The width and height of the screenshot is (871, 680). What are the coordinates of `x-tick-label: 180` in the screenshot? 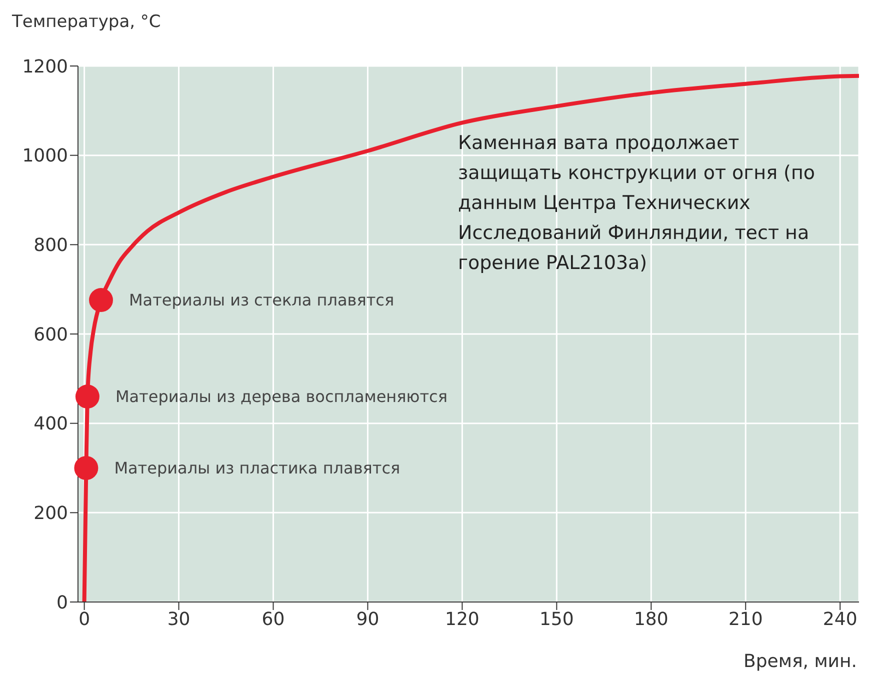 It's located at (651, 619).